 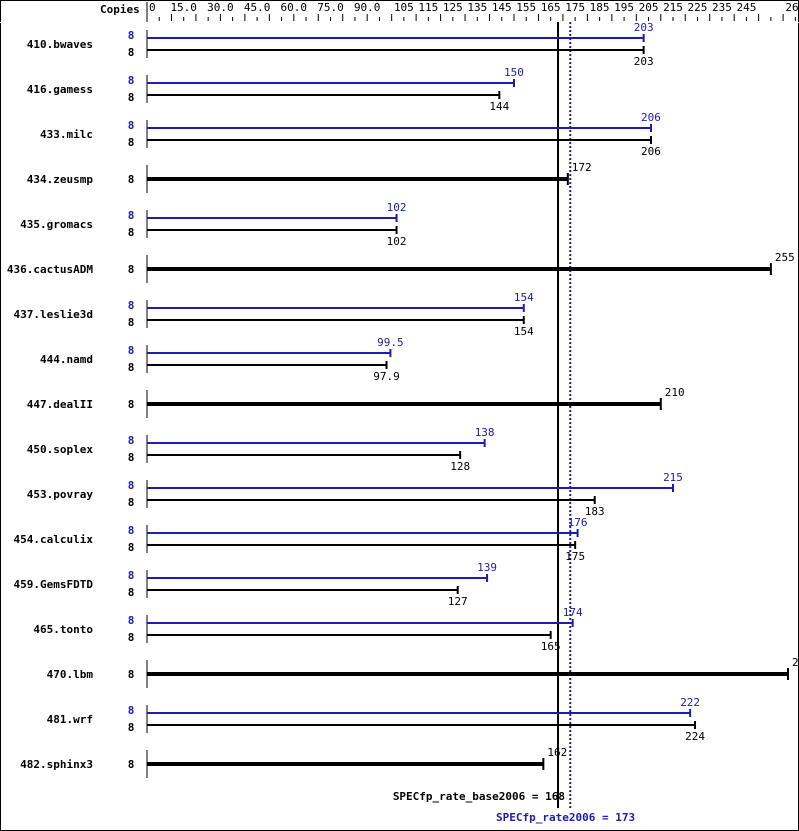 I want to click on benchmark-label: 435.gromacs, so click(x=56, y=224).